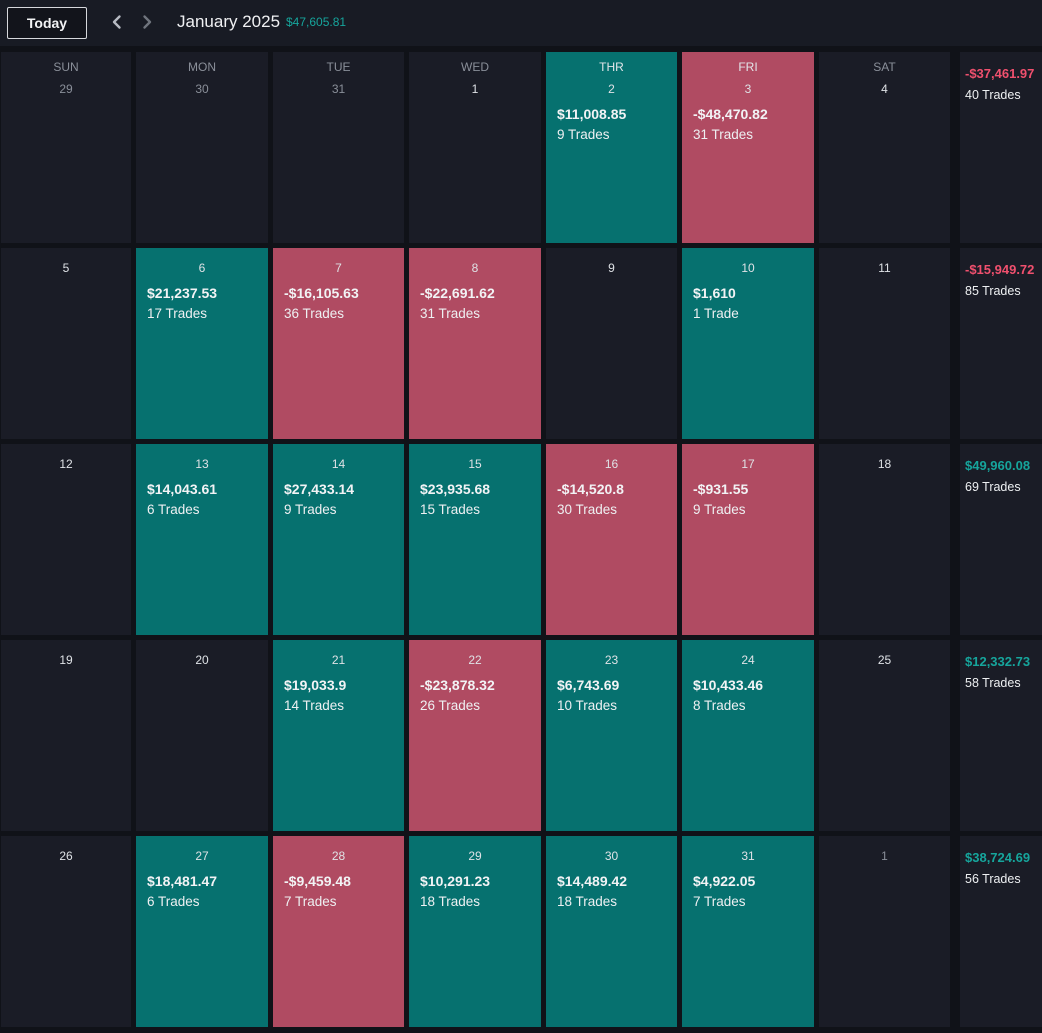  Describe the element at coordinates (611, 343) in the screenshot. I see `day-cell: 9` at that location.